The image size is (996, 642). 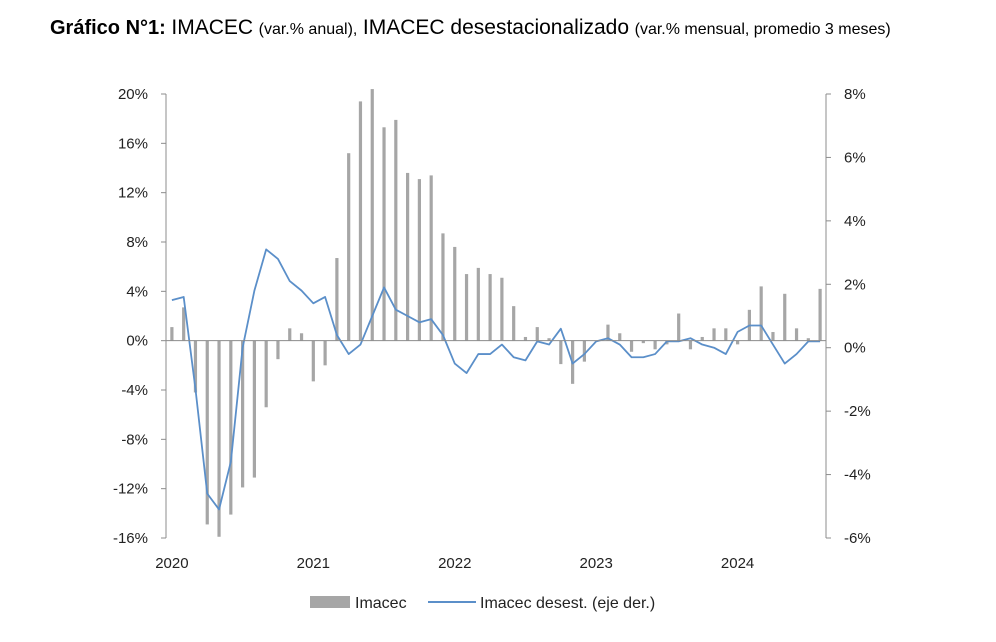 What do you see at coordinates (855, 157) in the screenshot?
I see `right-tick-label: 6%` at bounding box center [855, 157].